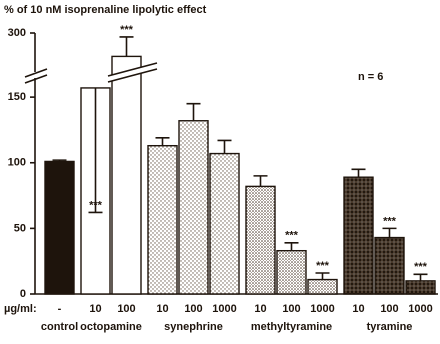  What do you see at coordinates (370, 77) in the screenshot?
I see `annotation: n = 6` at bounding box center [370, 77].